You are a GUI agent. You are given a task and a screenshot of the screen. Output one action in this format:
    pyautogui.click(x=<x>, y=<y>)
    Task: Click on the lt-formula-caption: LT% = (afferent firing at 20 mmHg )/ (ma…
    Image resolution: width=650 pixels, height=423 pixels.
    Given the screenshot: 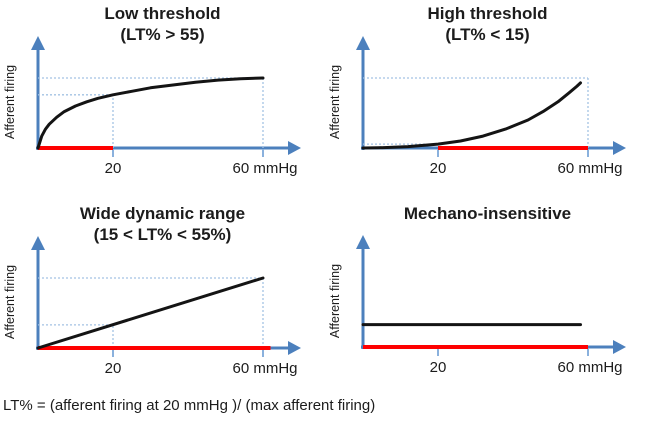 What is the action you would take?
    pyautogui.click(x=189, y=405)
    